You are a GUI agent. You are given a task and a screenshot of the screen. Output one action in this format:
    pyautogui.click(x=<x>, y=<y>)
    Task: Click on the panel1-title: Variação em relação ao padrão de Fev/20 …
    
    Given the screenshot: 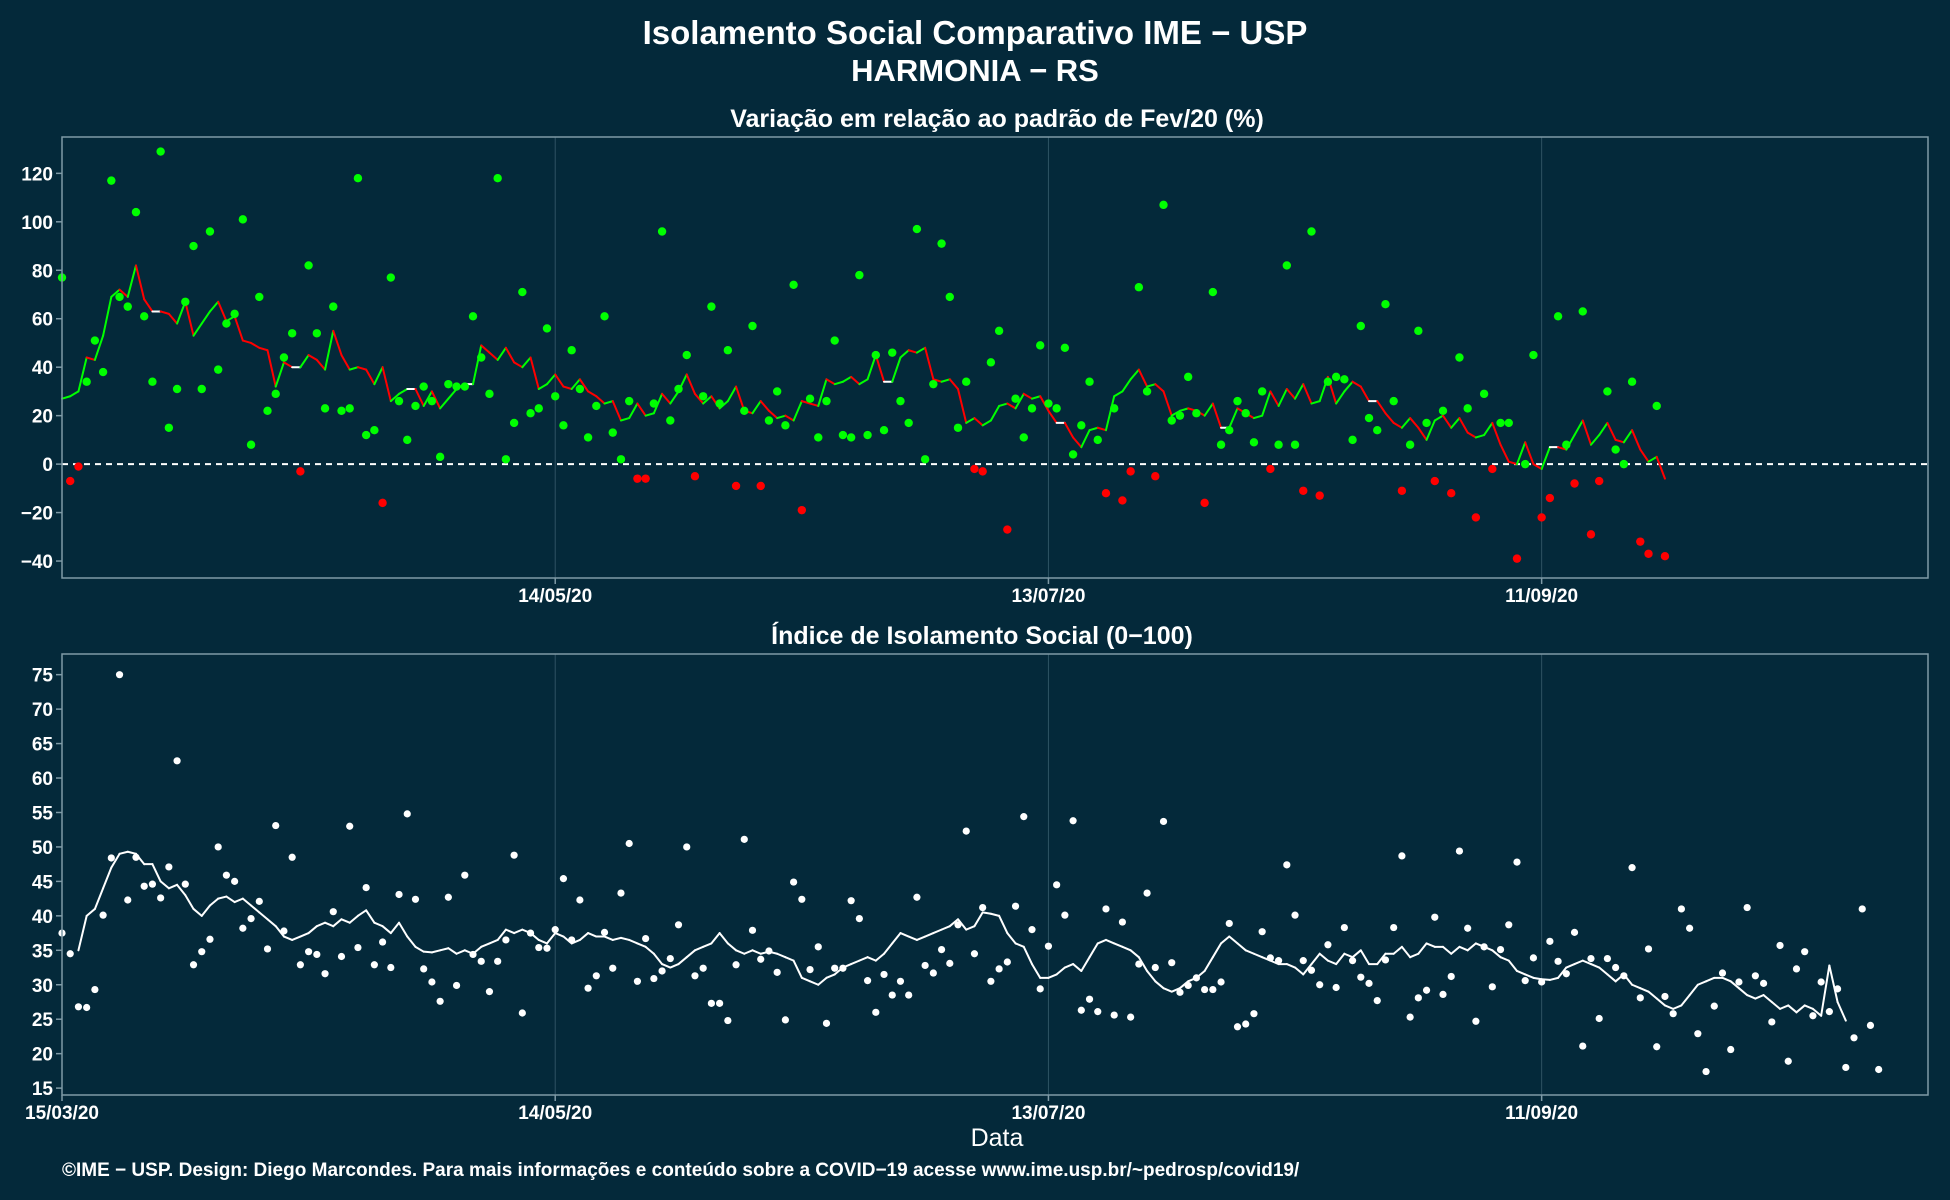 What is the action you would take?
    pyautogui.click(x=997, y=119)
    